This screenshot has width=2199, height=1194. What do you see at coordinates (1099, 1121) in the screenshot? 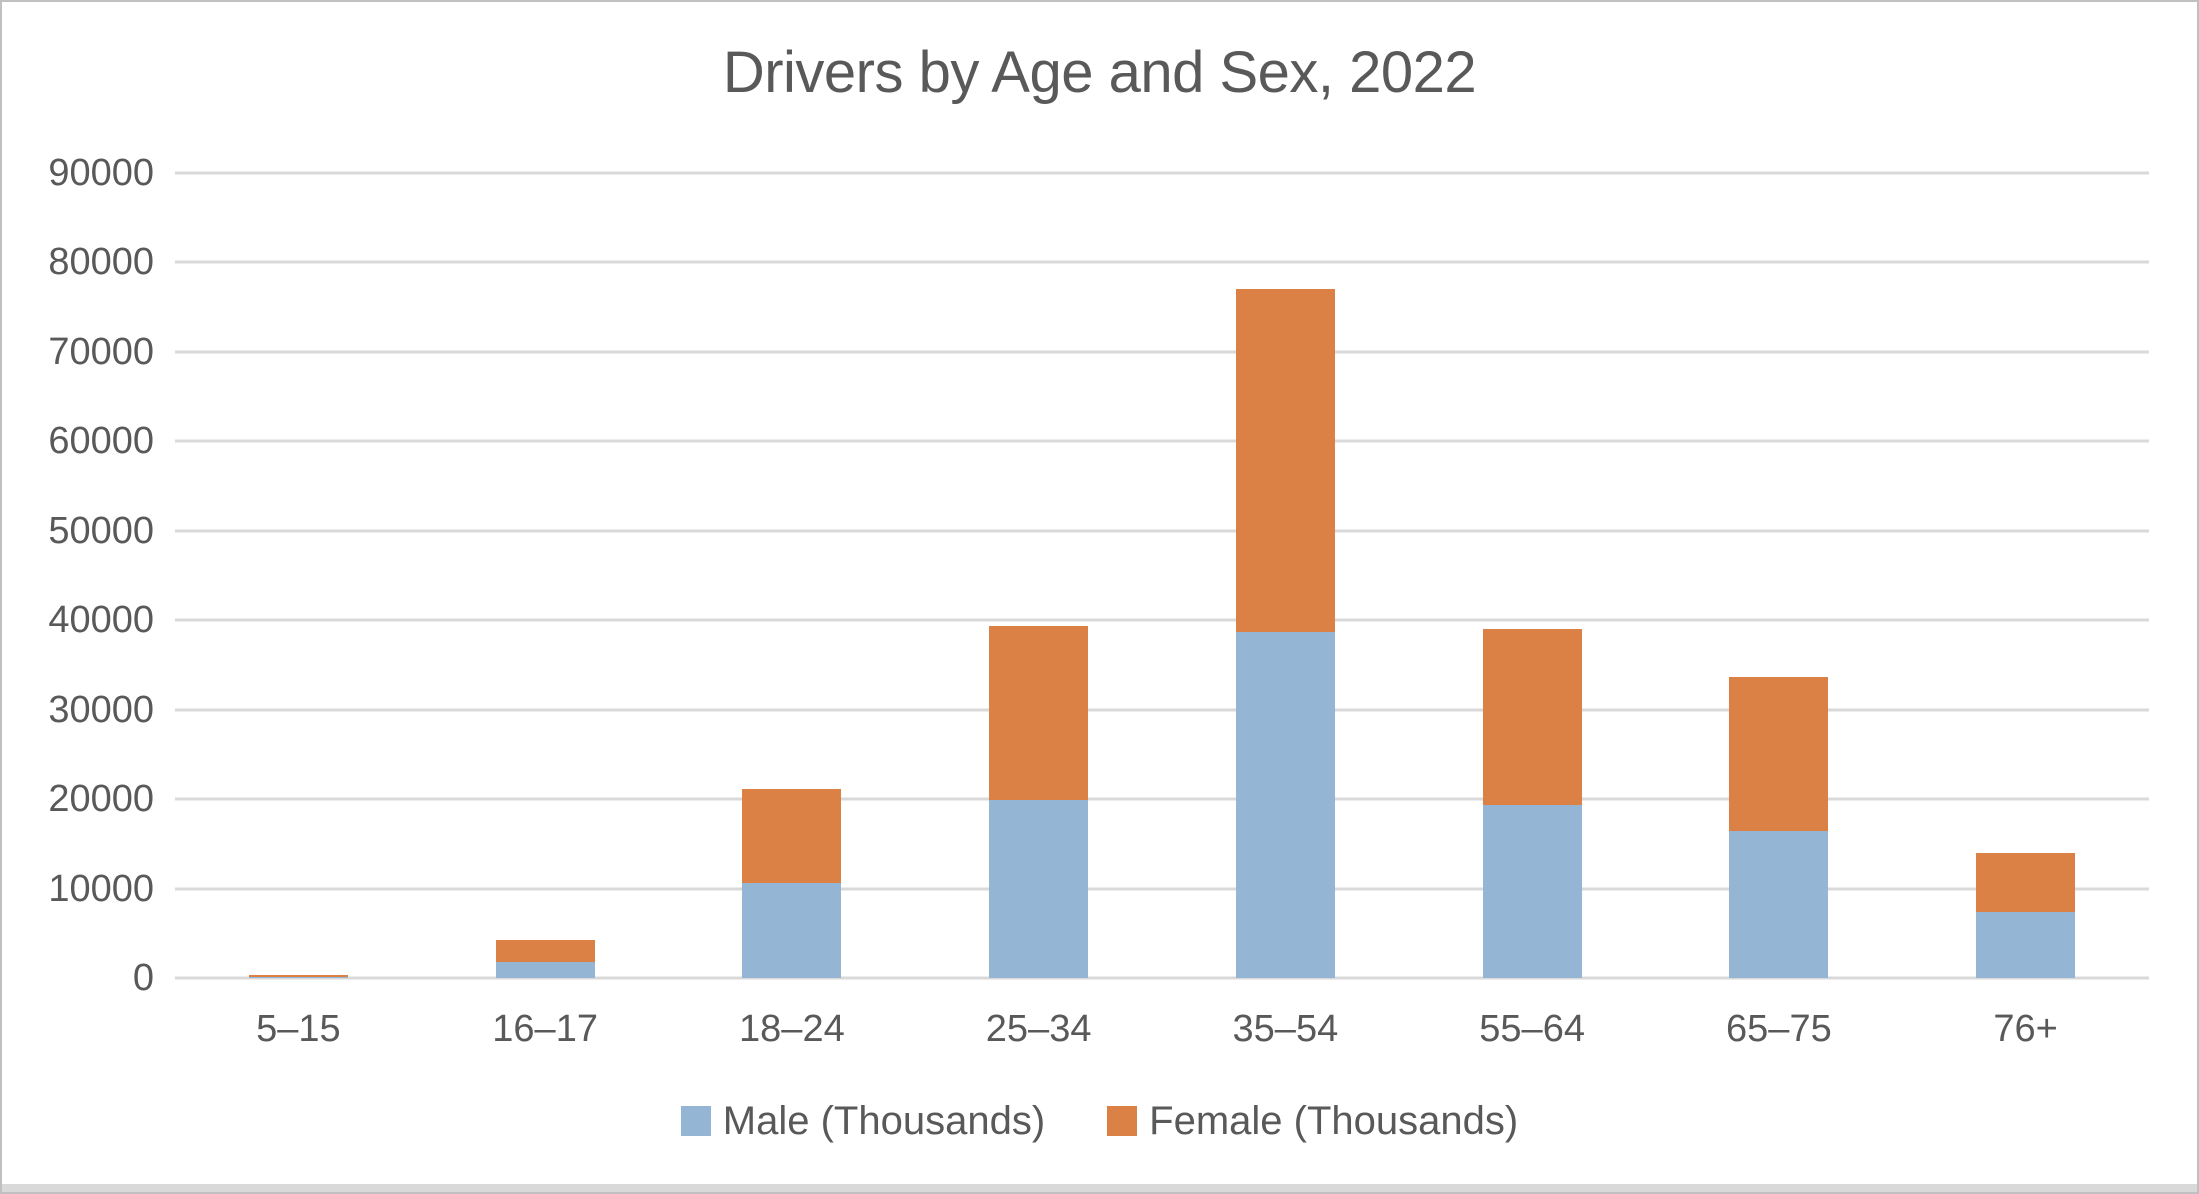
I see `legend: Male (Thousands) Female (Thousands)` at bounding box center [1099, 1121].